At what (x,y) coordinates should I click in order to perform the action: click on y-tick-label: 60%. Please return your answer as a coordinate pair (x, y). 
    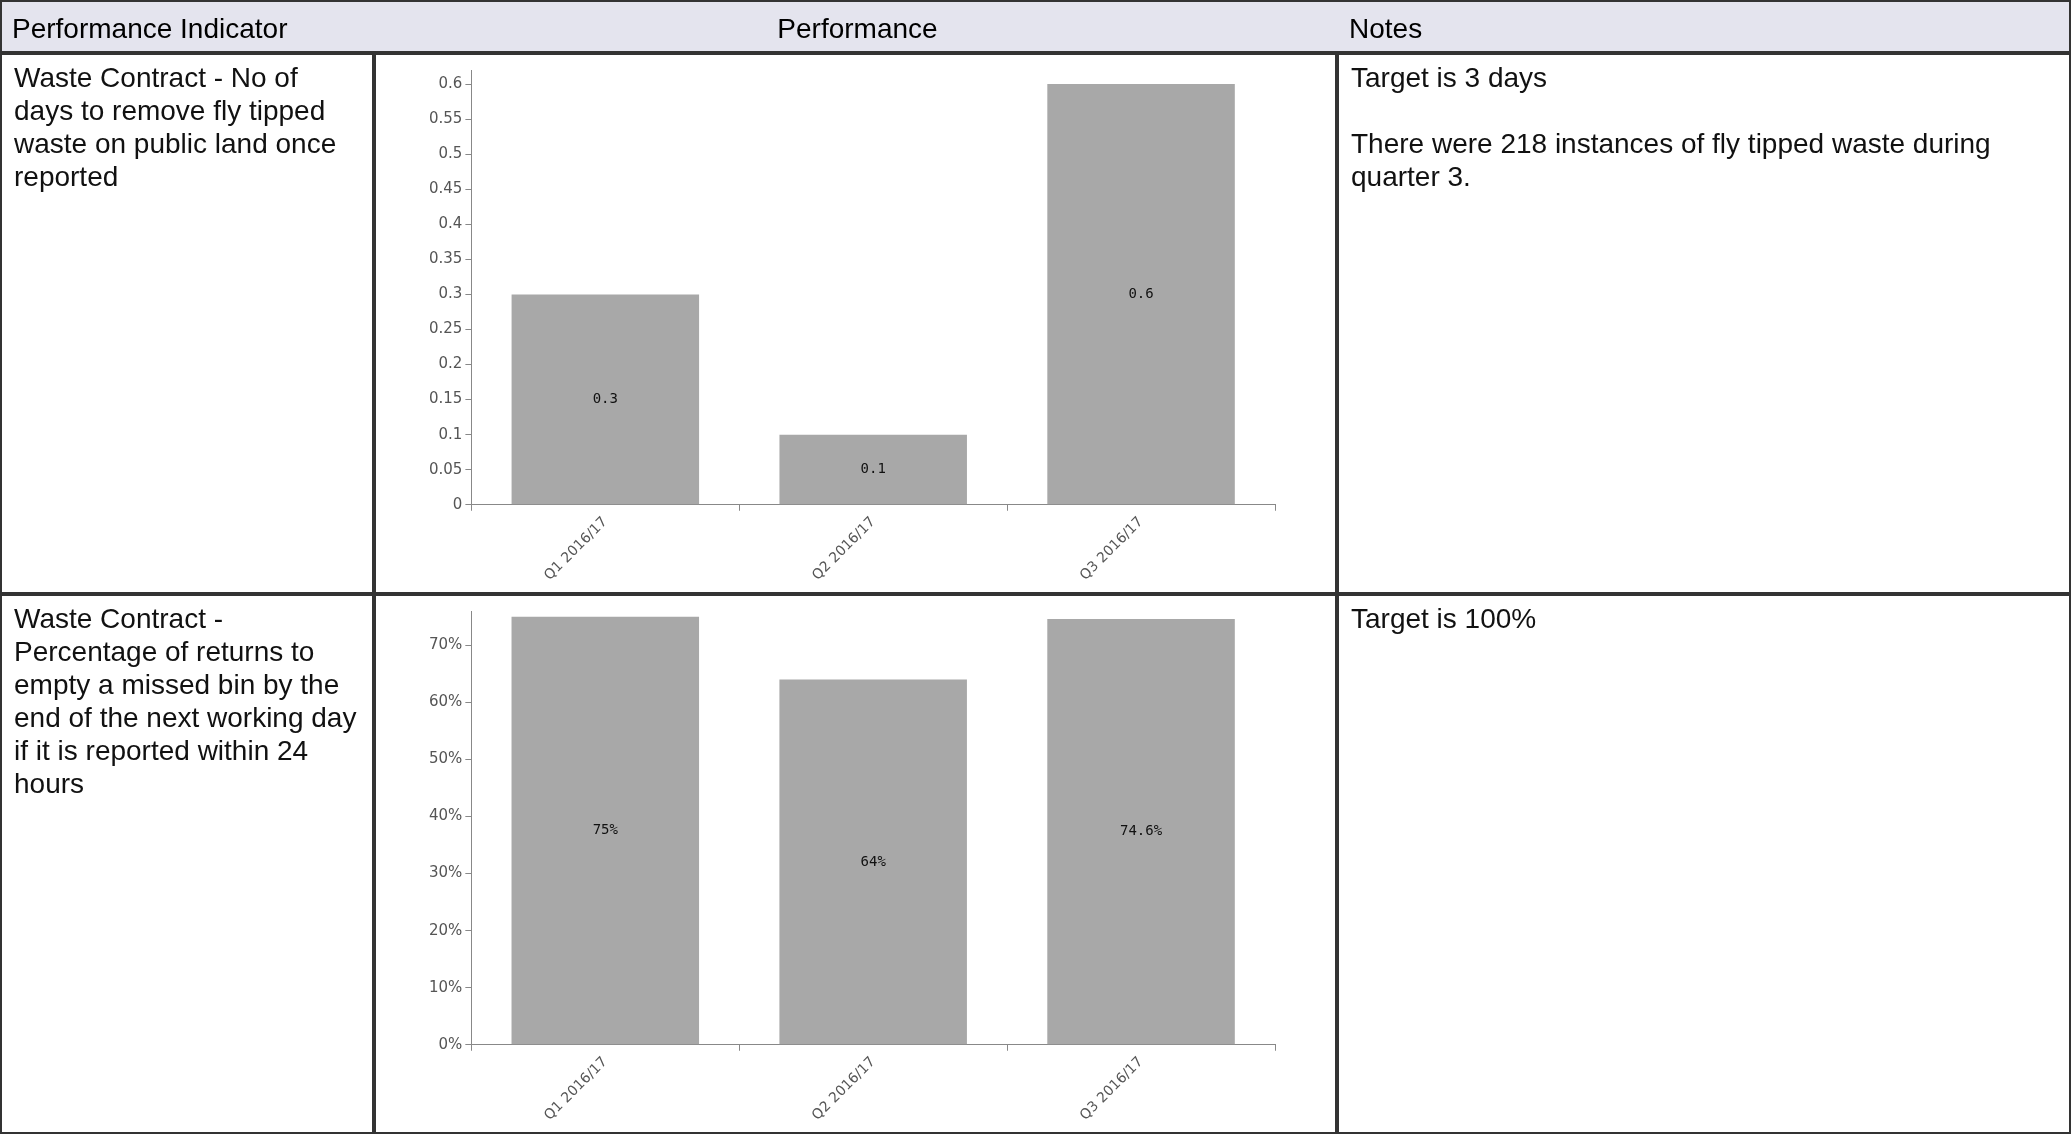
    Looking at the image, I should click on (446, 701).